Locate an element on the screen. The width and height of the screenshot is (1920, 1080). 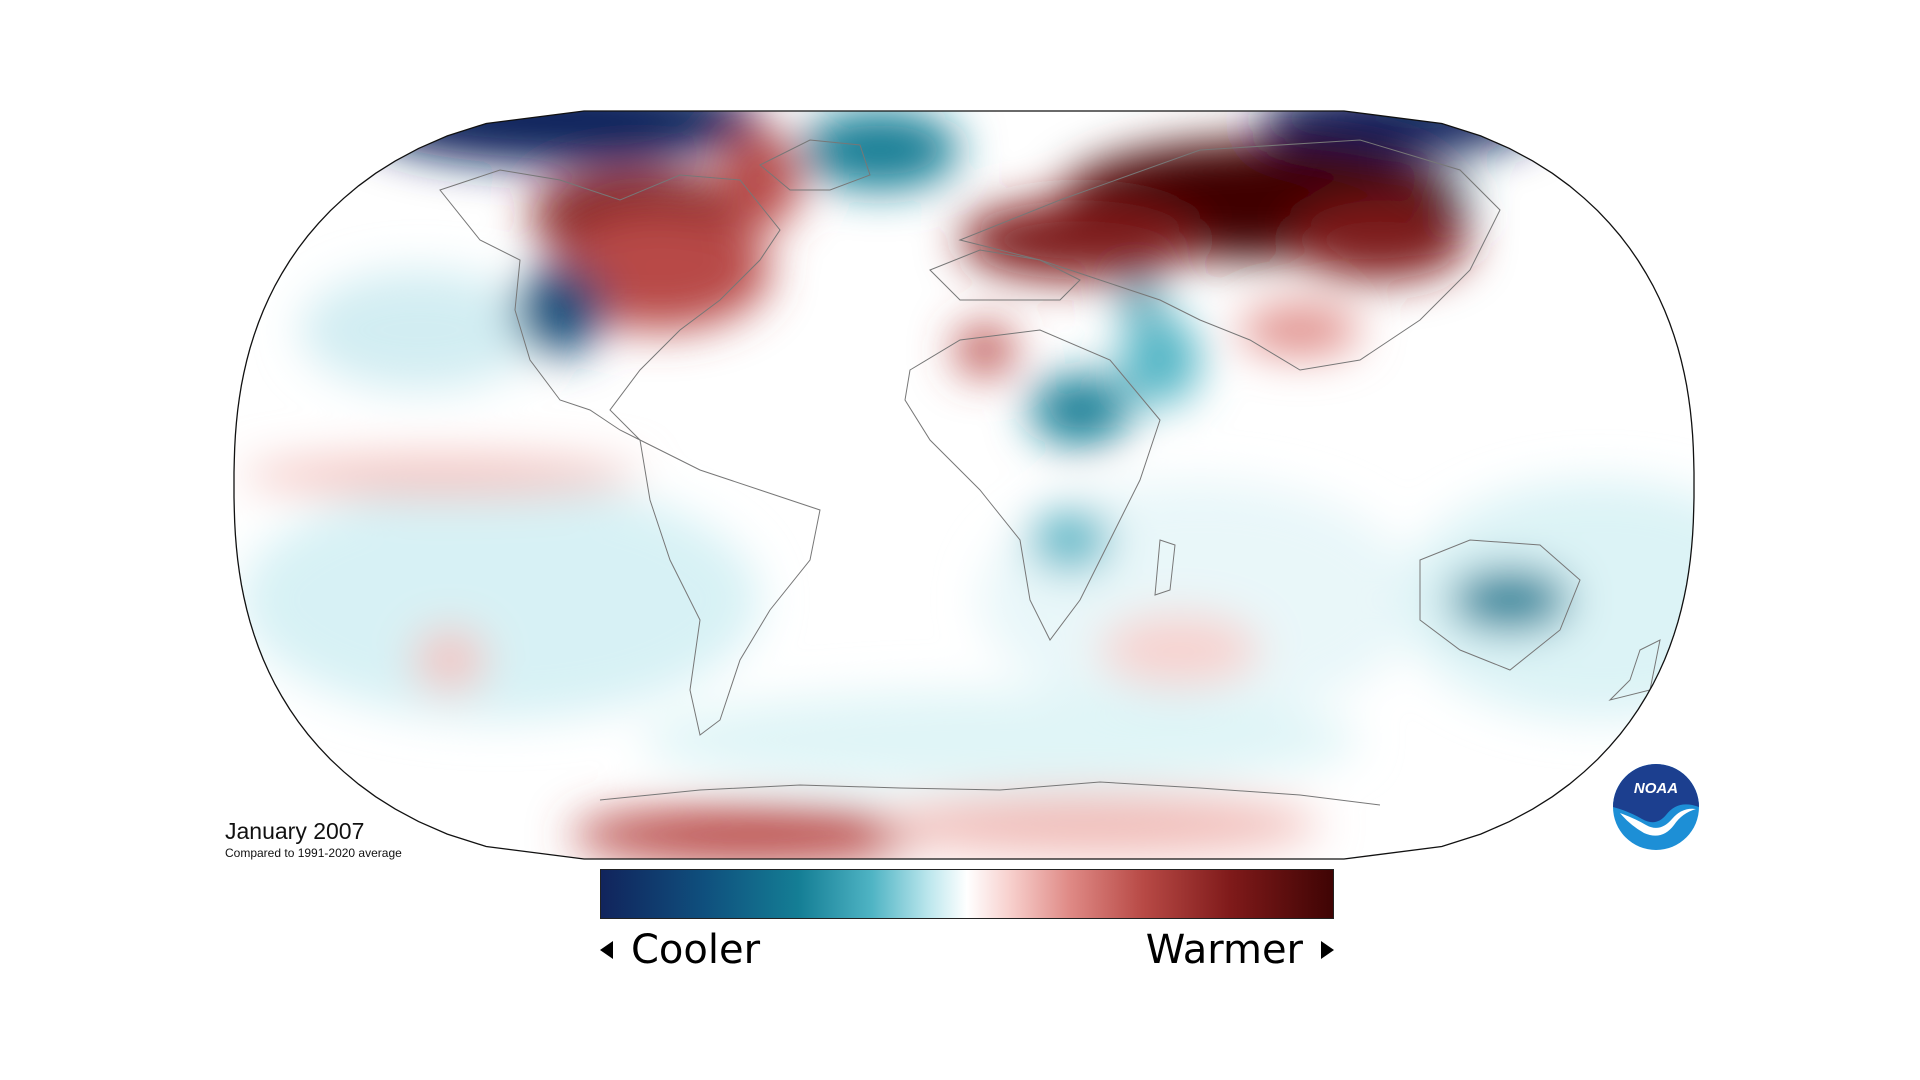
legend-right: Warmer is located at coordinates (1240, 950).